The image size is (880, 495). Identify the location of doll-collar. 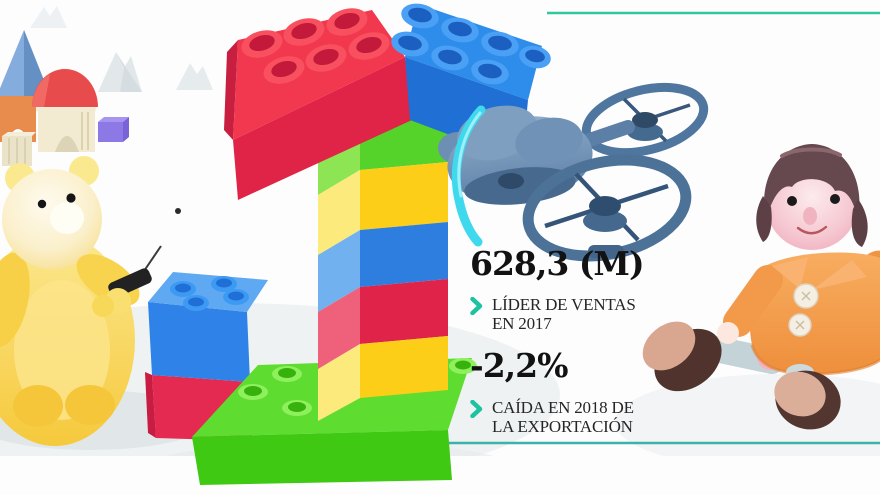
(819, 273).